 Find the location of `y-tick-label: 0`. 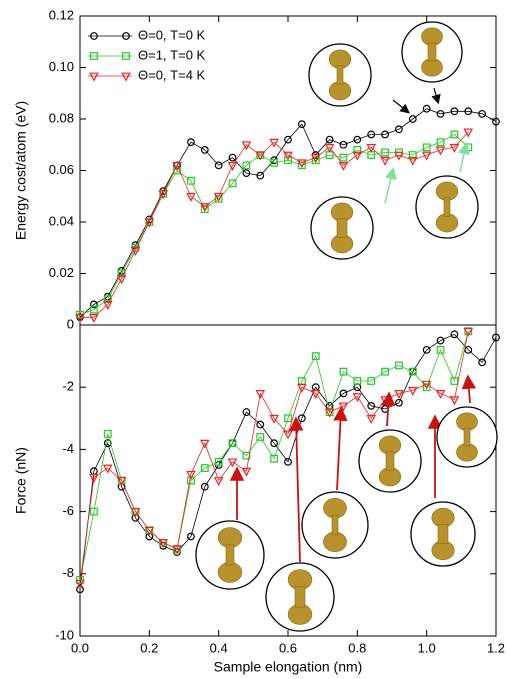

y-tick-label: 0 is located at coordinates (70, 323).